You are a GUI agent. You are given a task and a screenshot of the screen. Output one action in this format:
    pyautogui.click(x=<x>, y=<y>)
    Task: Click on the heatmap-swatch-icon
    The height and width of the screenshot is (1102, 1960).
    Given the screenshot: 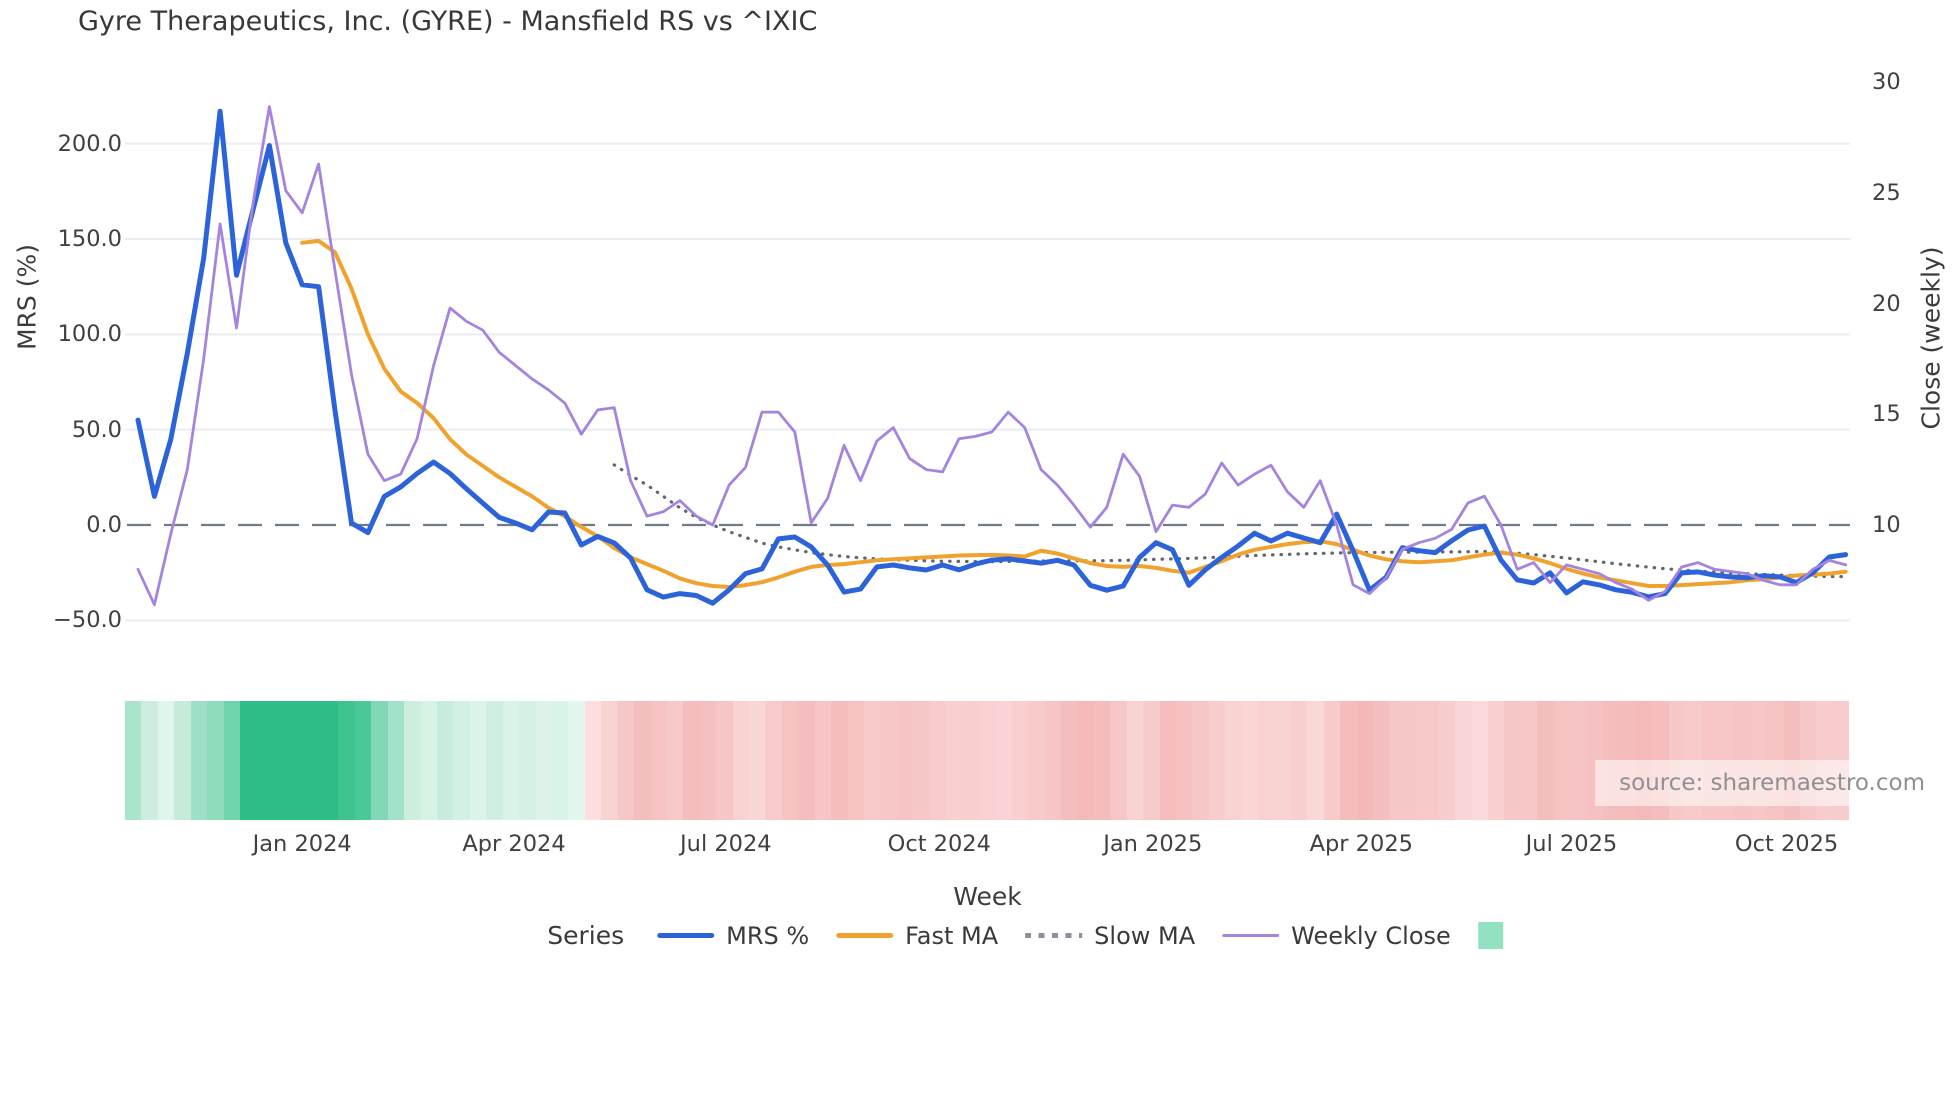 What is the action you would take?
    pyautogui.click(x=1490, y=935)
    